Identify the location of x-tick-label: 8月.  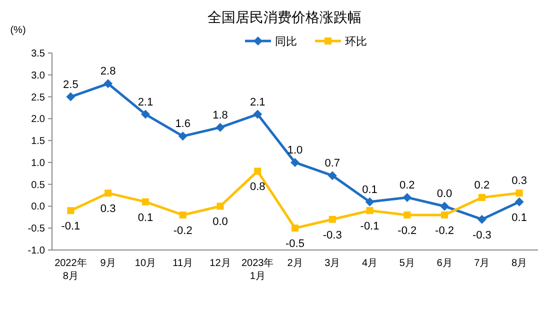
(520, 263).